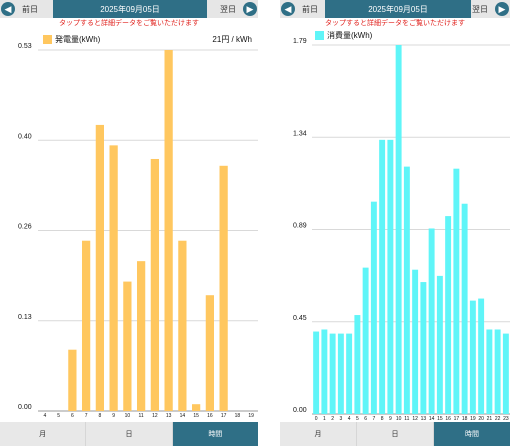 The height and width of the screenshot is (446, 510). What do you see at coordinates (238, 416) in the screenshot?
I see `x-tick-label: 18` at bounding box center [238, 416].